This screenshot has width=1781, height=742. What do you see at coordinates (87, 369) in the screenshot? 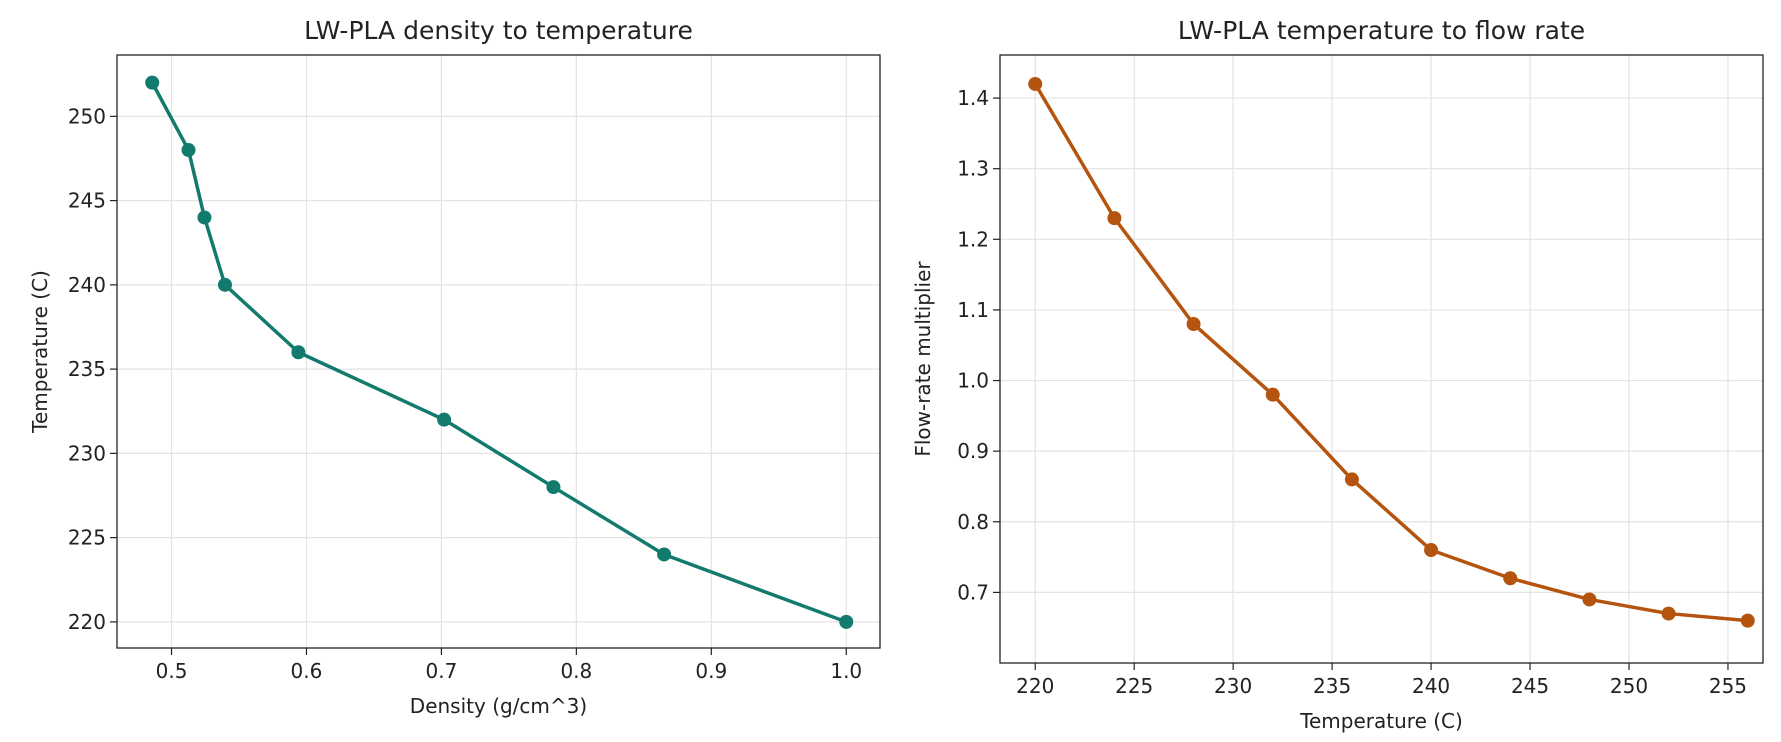
I see `y-tick-label: 235` at bounding box center [87, 369].